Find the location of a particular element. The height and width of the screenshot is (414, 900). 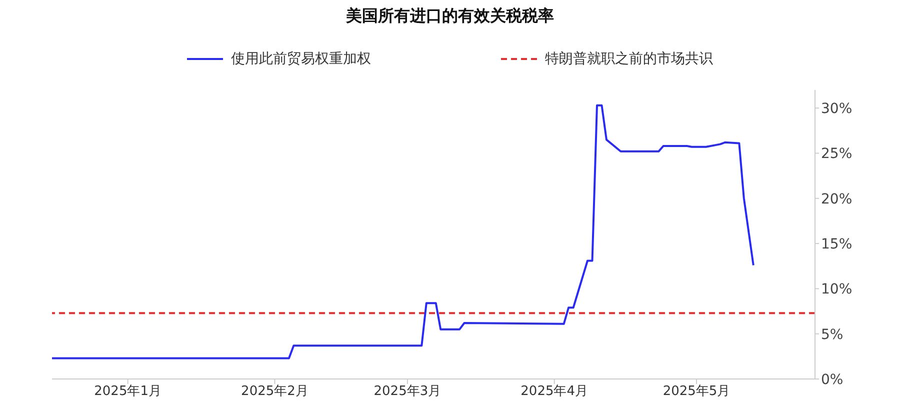

y-tick-label: 25% is located at coordinates (836, 154).